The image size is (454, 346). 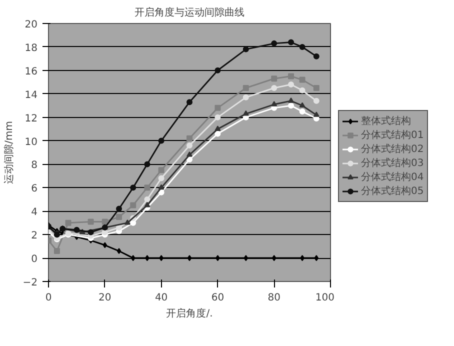 What do you see at coordinates (105, 298) in the screenshot?
I see `x-tick-label: 20` at bounding box center [105, 298].